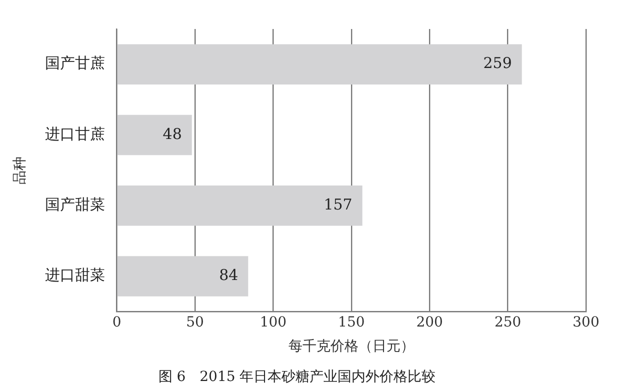  I want to click on y-tick-label: 国产甜菜, so click(74, 205).